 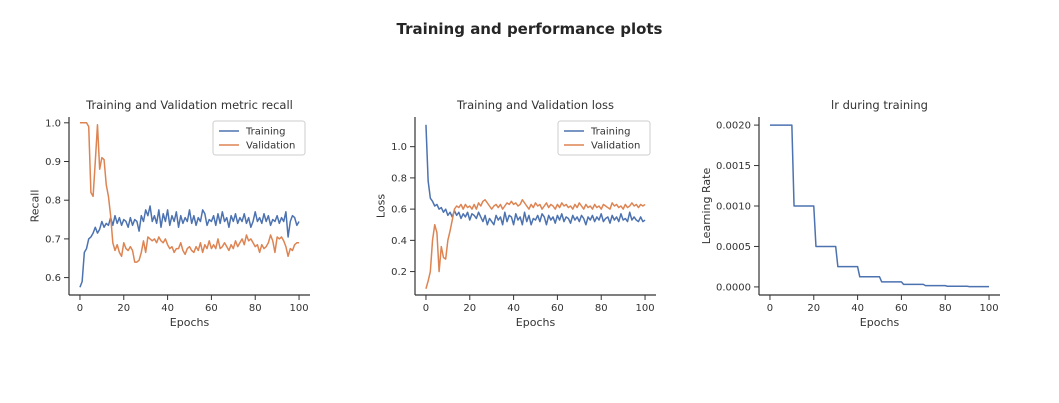 What do you see at coordinates (733, 166) in the screenshot?
I see `y-tick-label: 0.0015` at bounding box center [733, 166].